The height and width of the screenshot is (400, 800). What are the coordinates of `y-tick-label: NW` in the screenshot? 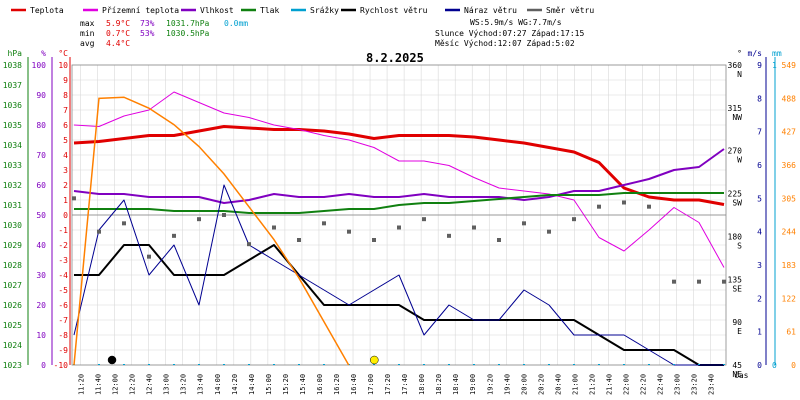 It's located at (737, 117).